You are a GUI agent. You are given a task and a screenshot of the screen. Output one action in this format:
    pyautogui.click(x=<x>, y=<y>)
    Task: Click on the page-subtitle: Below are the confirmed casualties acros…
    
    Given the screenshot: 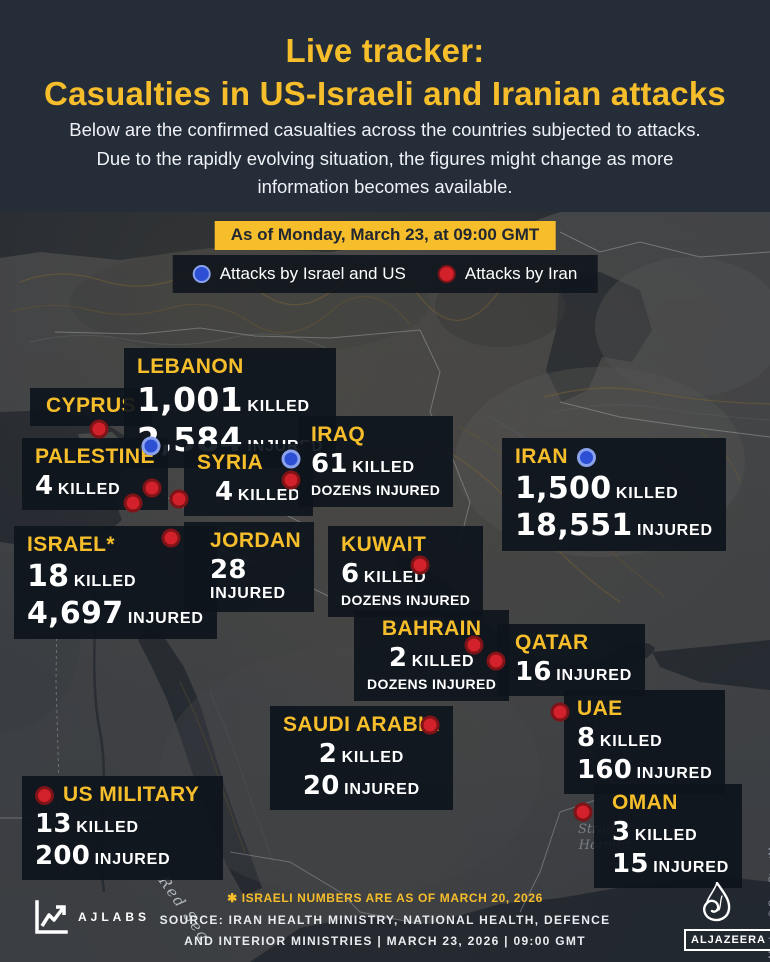 What is the action you would take?
    pyautogui.click(x=385, y=158)
    